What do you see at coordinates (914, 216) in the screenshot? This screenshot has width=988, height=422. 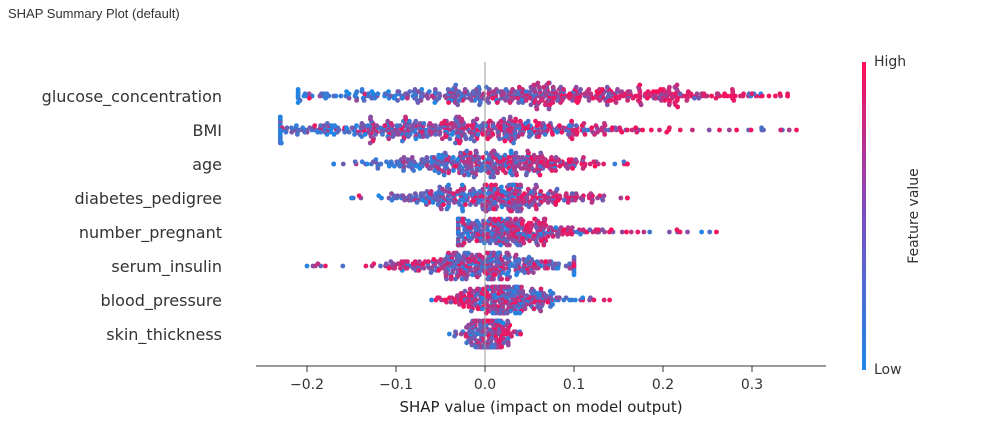 I see `colorbar-title: Feature value` at bounding box center [914, 216].